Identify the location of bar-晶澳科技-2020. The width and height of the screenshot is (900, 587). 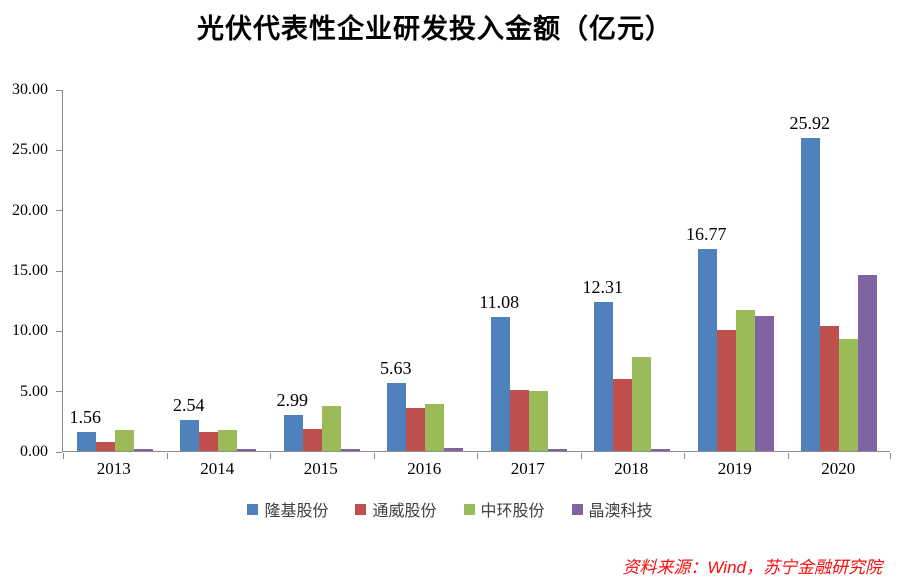
(868, 362).